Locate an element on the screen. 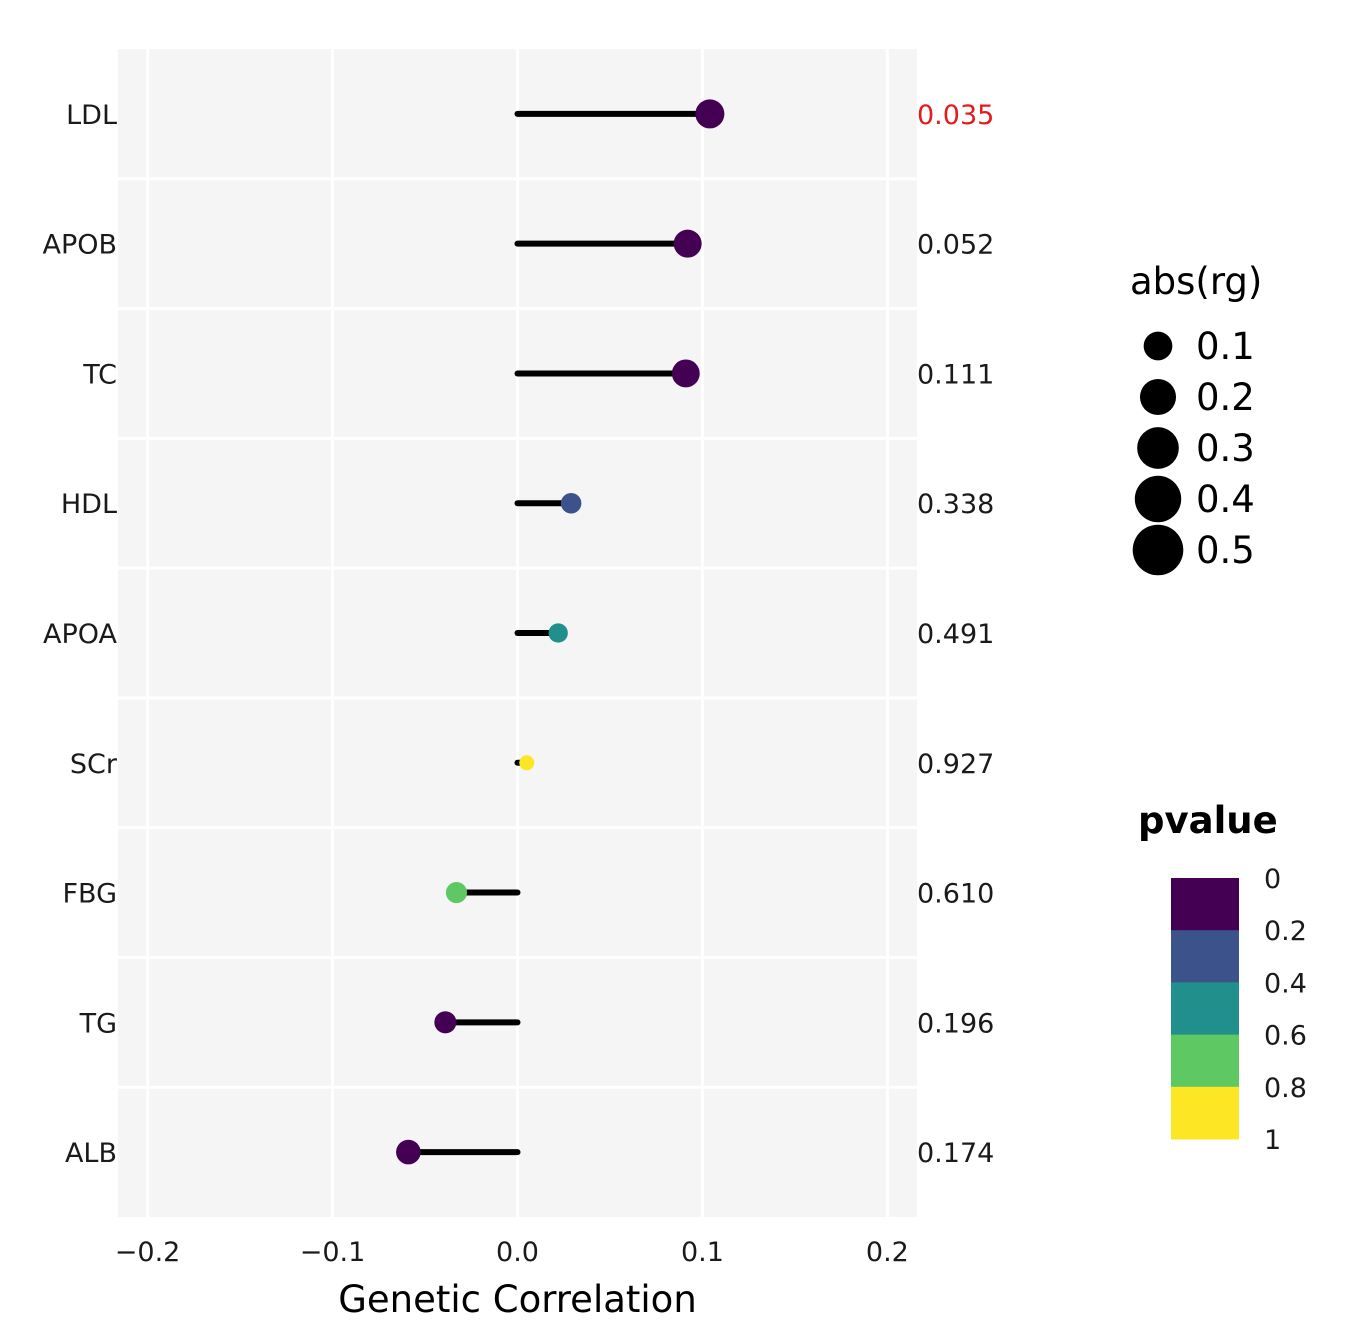 Image resolution: width=1346 pixels, height=1328 pixels. pvalue-label: 0.052 is located at coordinates (955, 245).